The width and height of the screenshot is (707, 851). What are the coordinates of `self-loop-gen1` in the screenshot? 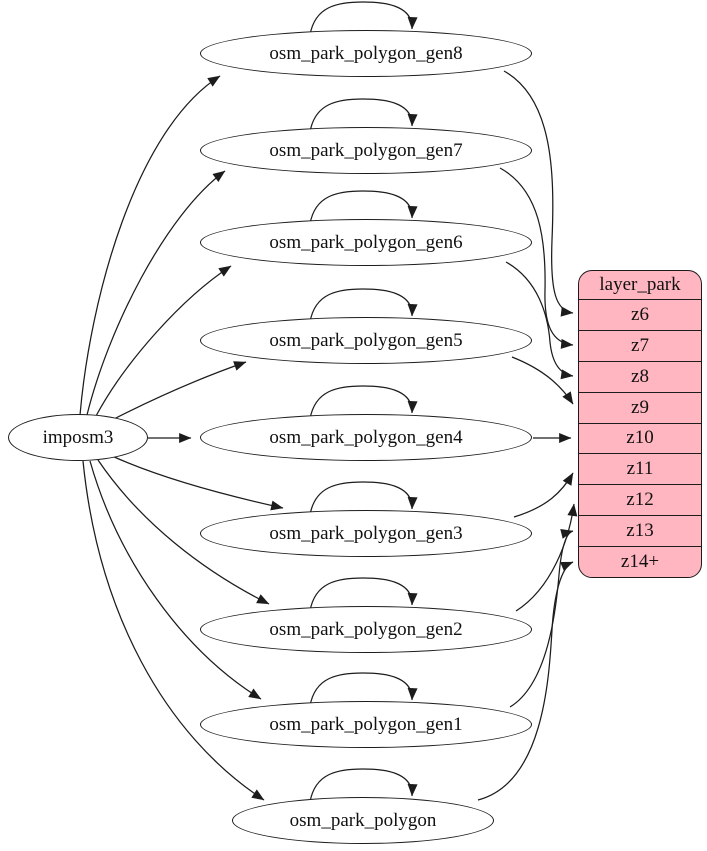 It's located at (363, 689).